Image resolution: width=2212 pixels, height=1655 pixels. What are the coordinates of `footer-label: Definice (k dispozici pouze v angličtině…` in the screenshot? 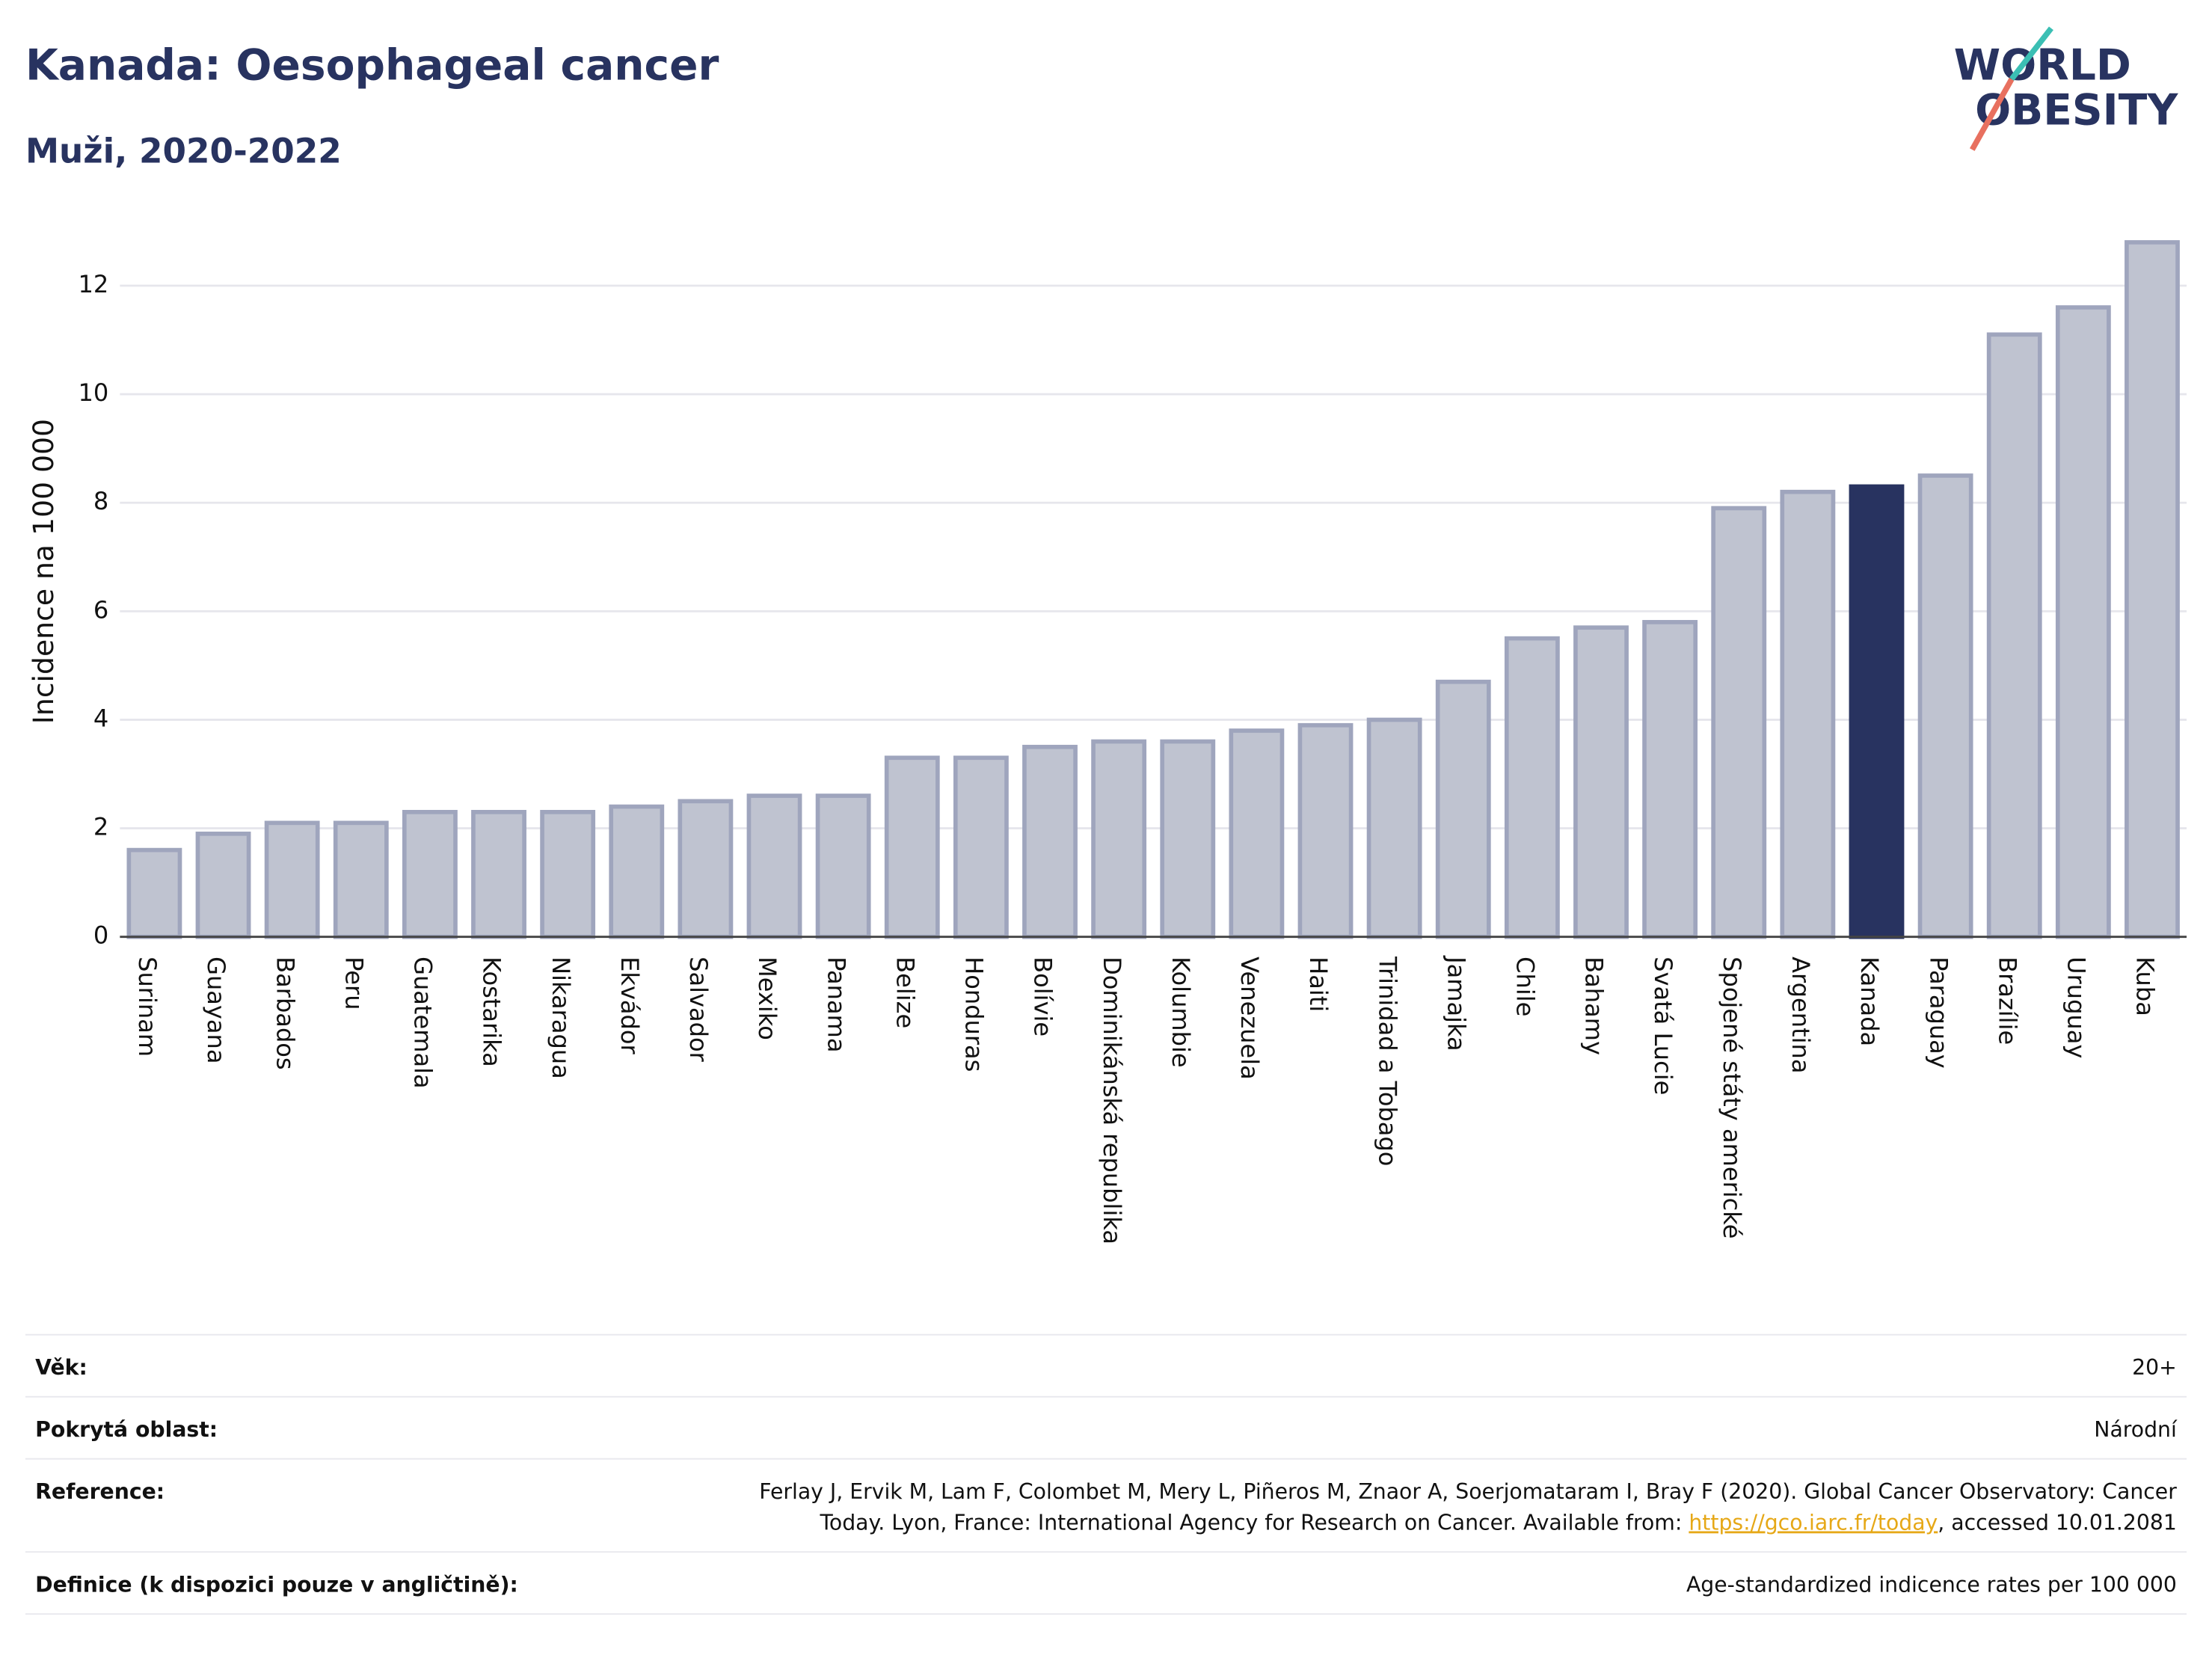 It's located at (276, 1584).